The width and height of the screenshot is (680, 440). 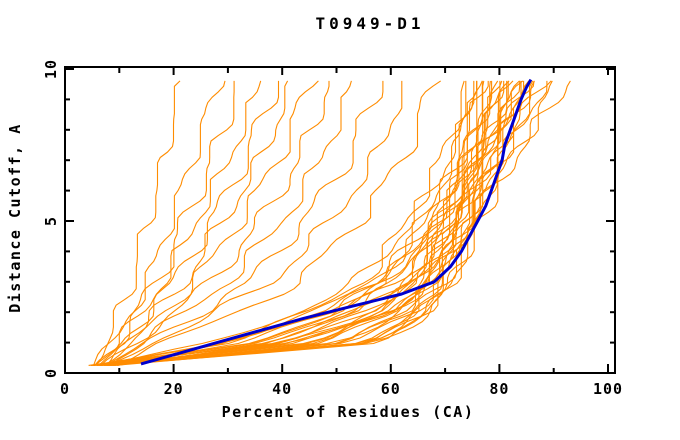 What do you see at coordinates (282, 389) in the screenshot?
I see `x-tick-label: 40` at bounding box center [282, 389].